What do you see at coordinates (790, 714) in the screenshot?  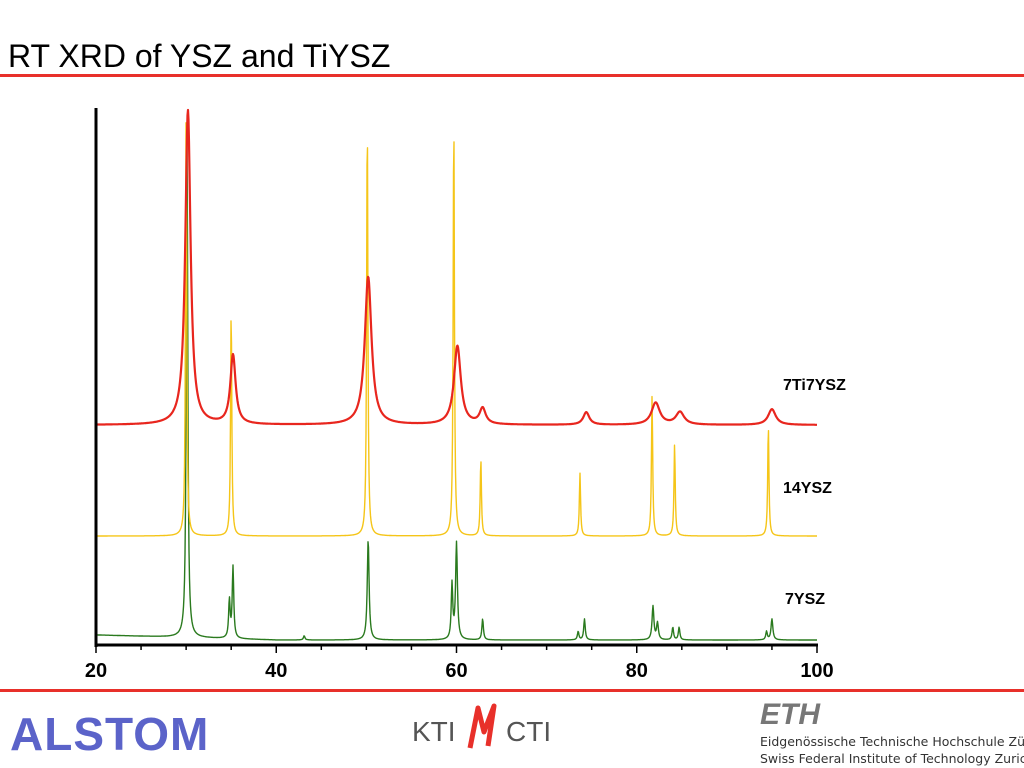 I see `eth-logo: ETH` at bounding box center [790, 714].